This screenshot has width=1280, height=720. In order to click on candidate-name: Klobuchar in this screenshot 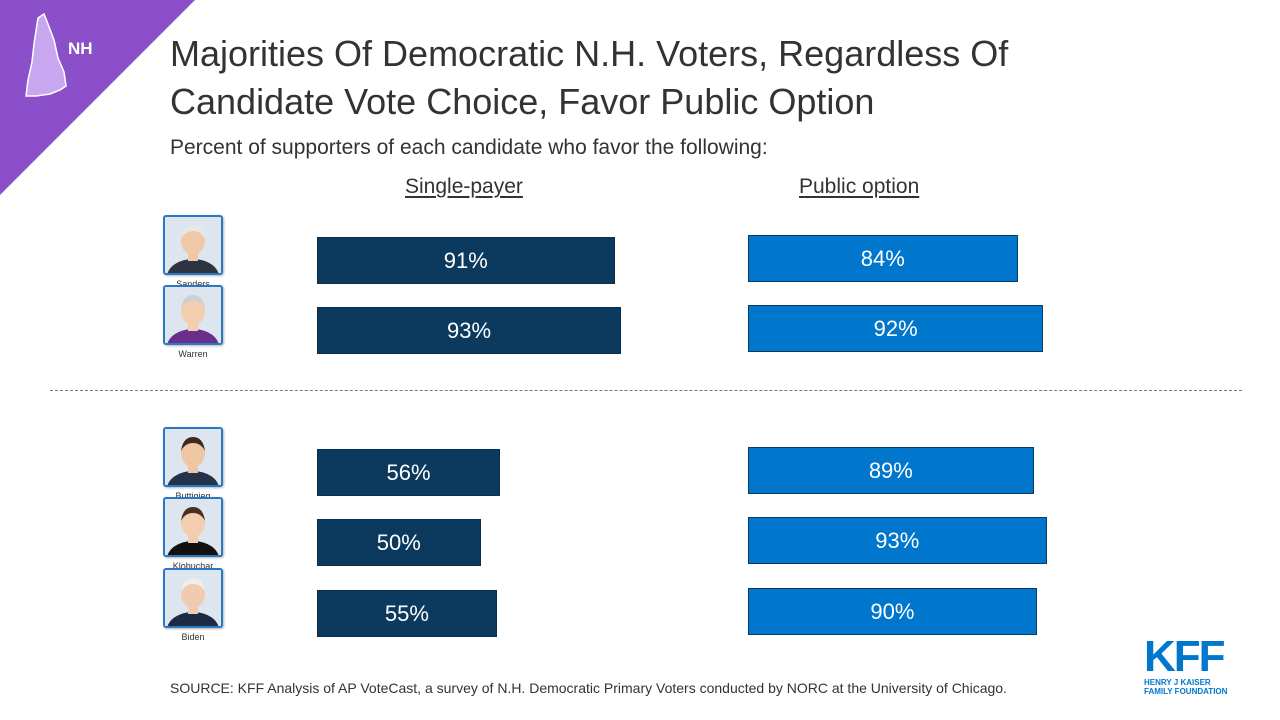, I will do `click(193, 566)`.